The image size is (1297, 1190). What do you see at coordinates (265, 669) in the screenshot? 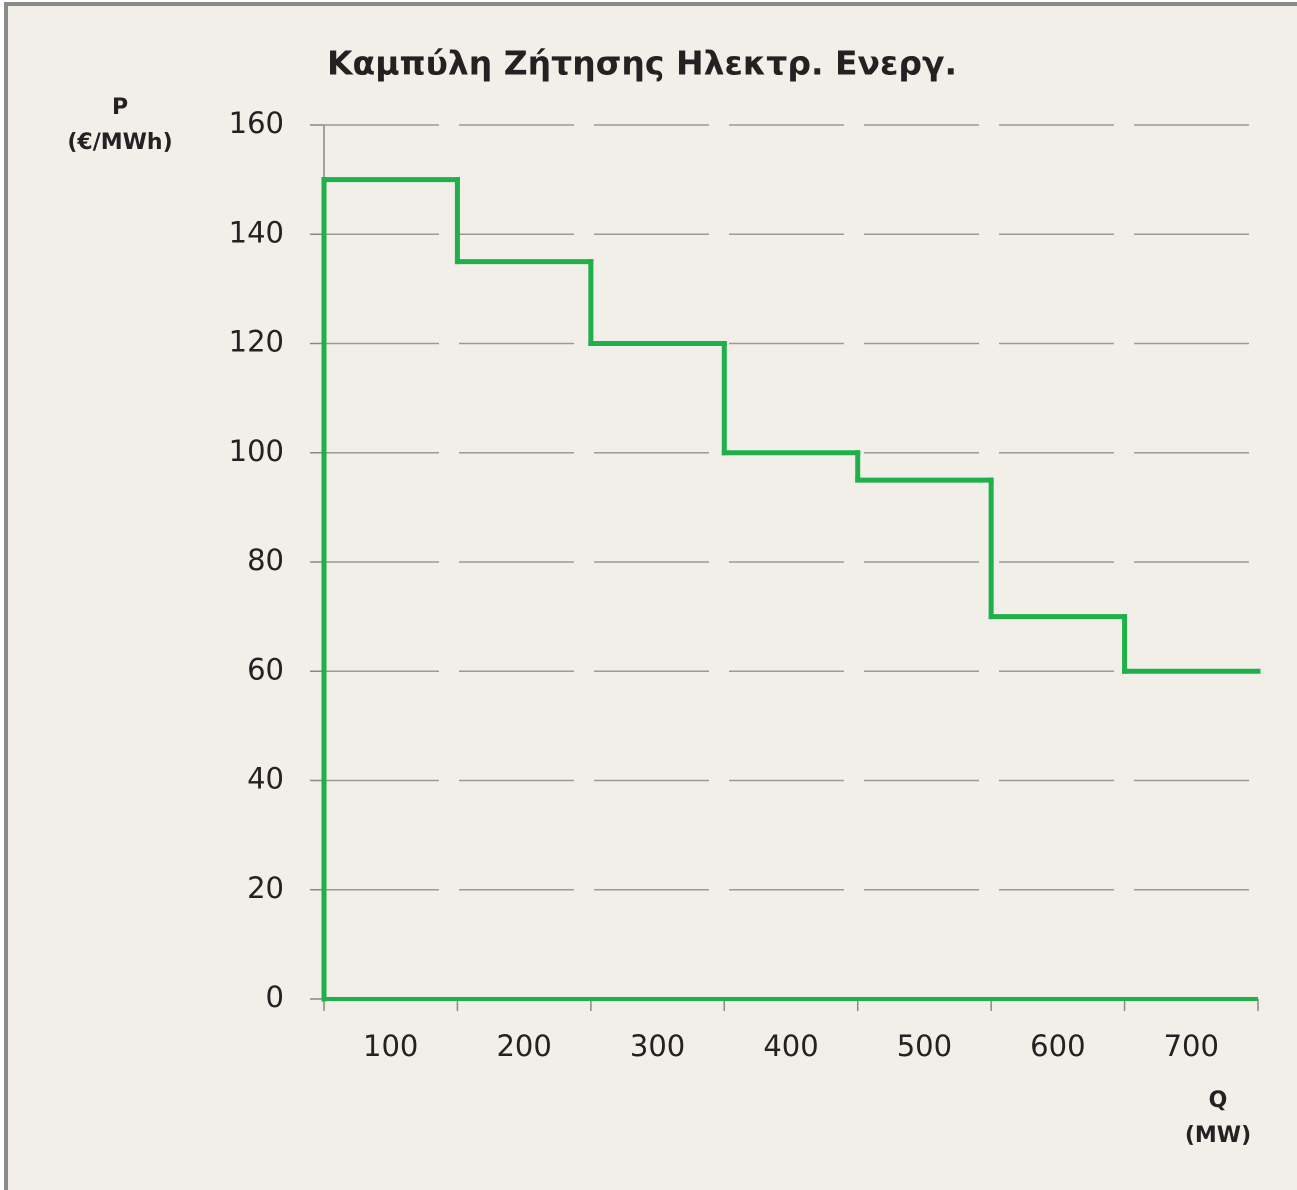
I see `y-tick-label: 60` at bounding box center [265, 669].